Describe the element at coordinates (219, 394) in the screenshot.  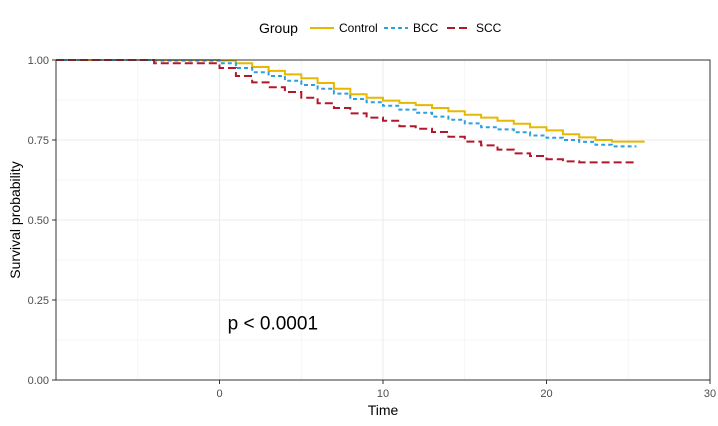
I see `x-tick-label: 0` at that location.